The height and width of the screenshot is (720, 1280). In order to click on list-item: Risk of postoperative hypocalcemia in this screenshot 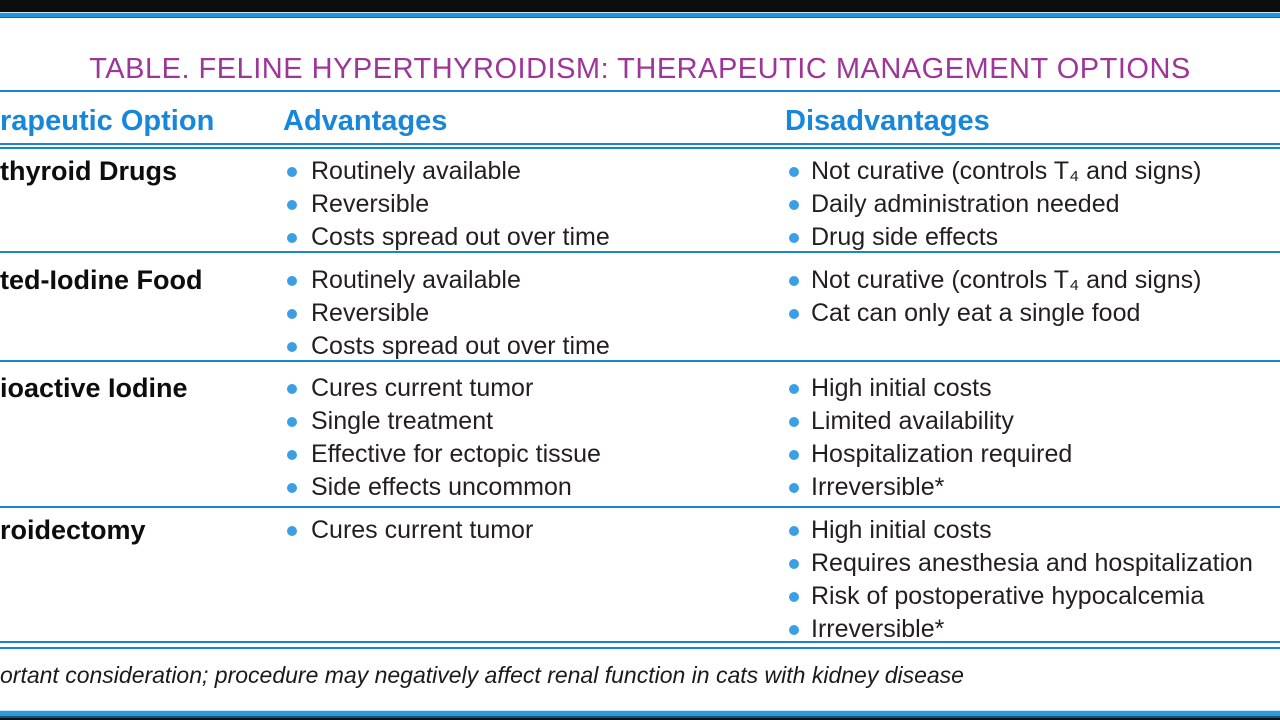, I will do `click(1034, 596)`.